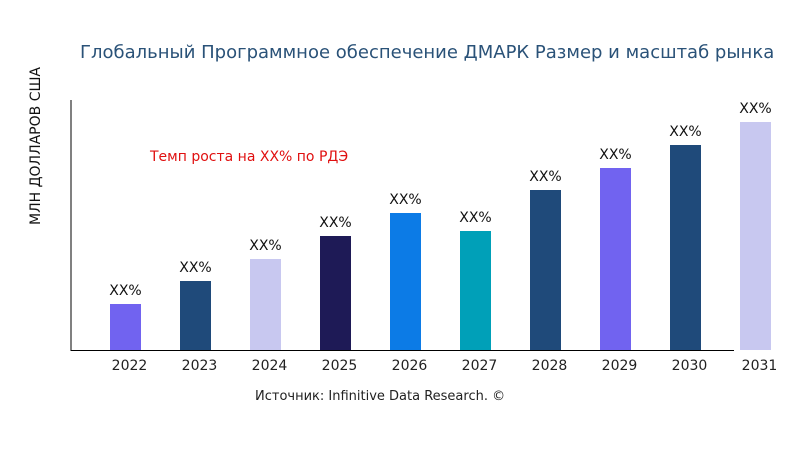 The width and height of the screenshot is (800, 450). What do you see at coordinates (545, 270) in the screenshot?
I see `bar-2028` at bounding box center [545, 270].